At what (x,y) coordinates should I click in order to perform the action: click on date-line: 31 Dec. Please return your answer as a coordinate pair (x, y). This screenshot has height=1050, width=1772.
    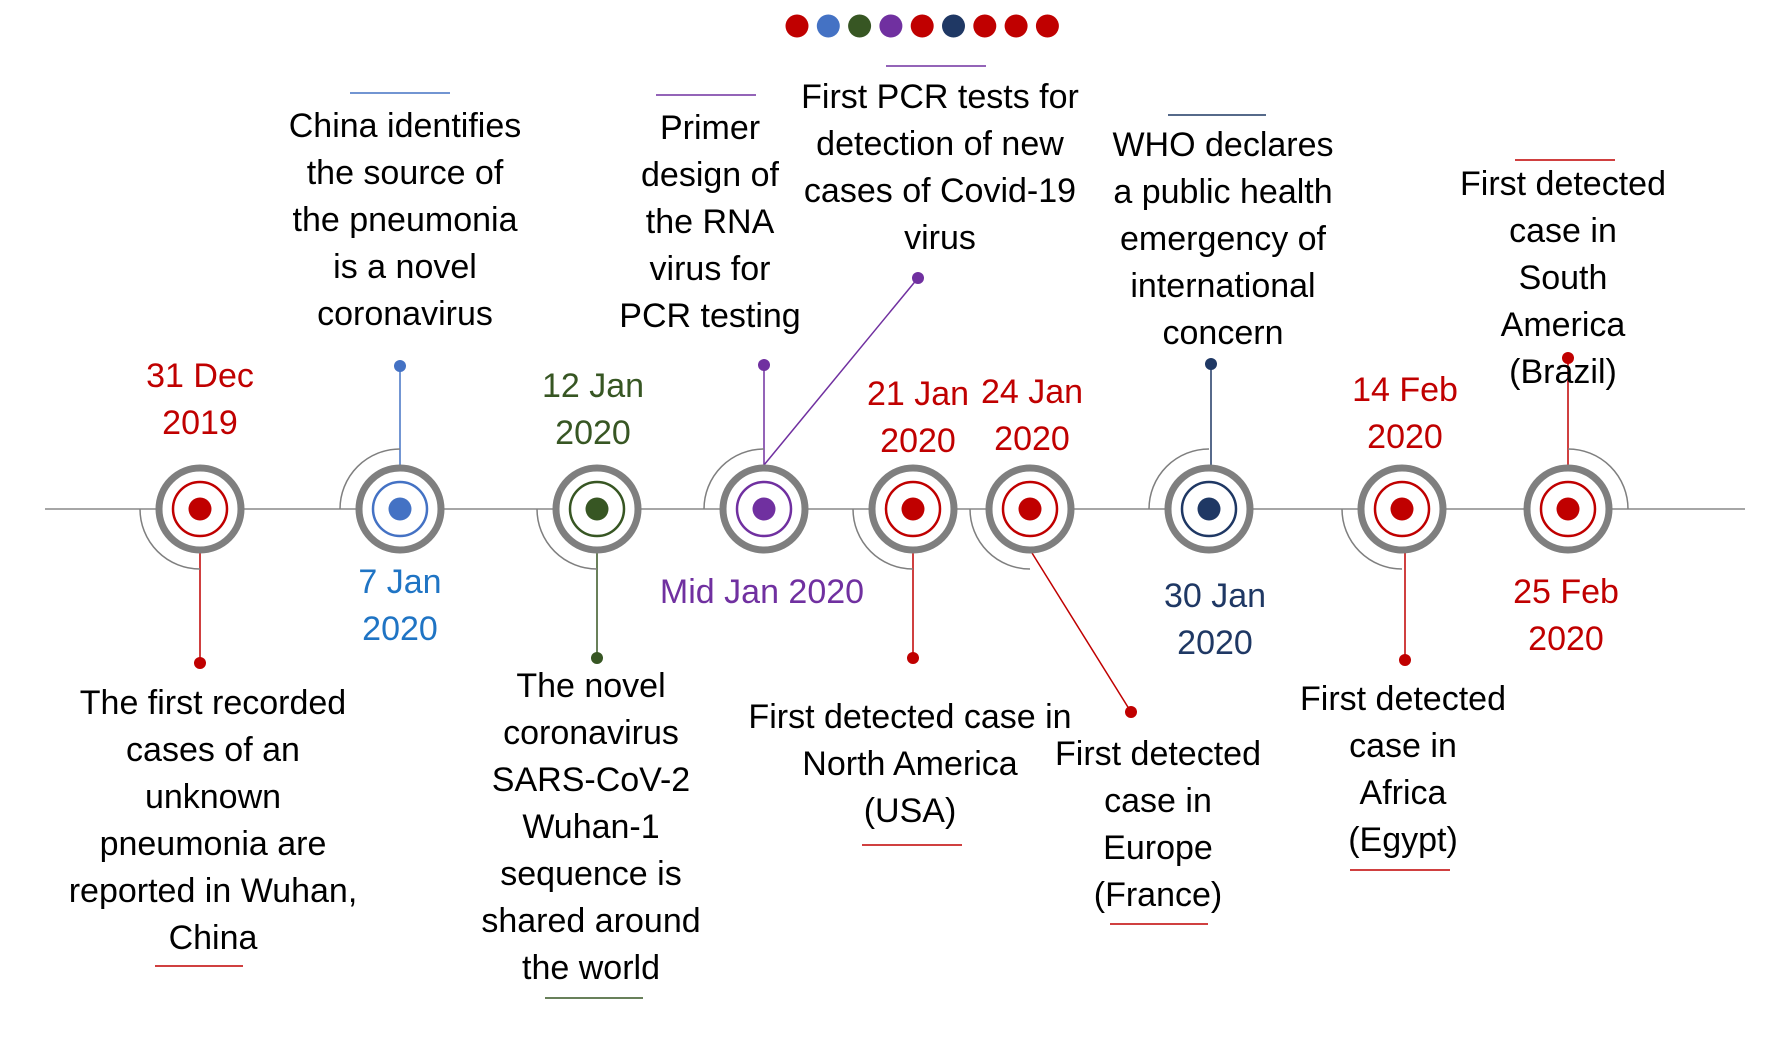
    Looking at the image, I should click on (200, 376).